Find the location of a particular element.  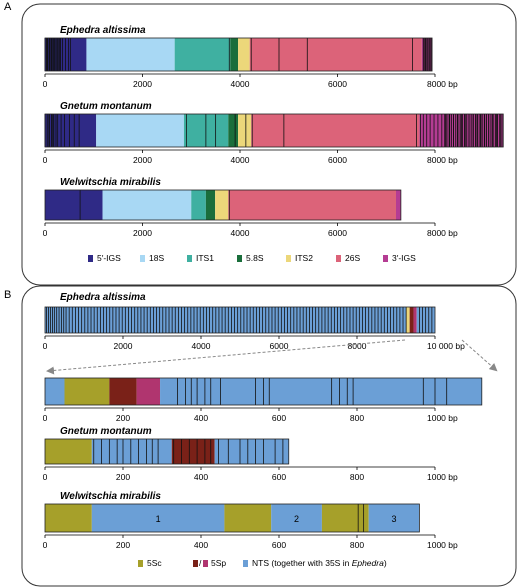

panel-letter: A is located at coordinates (8, 7).